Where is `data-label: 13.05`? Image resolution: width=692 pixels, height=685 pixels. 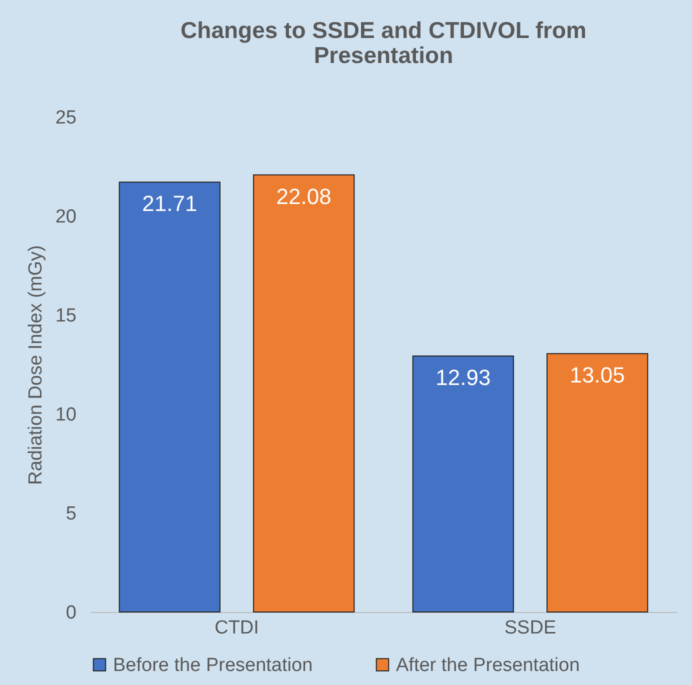 data-label: 13.05 is located at coordinates (597, 375).